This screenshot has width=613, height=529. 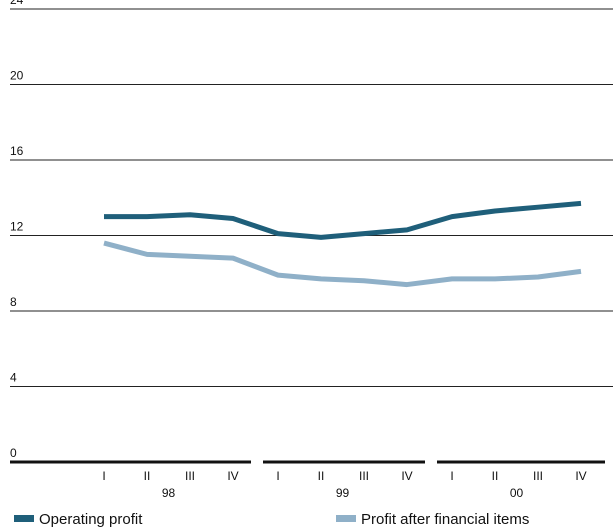 What do you see at coordinates (169, 493) in the screenshot?
I see `group-label: 98` at bounding box center [169, 493].